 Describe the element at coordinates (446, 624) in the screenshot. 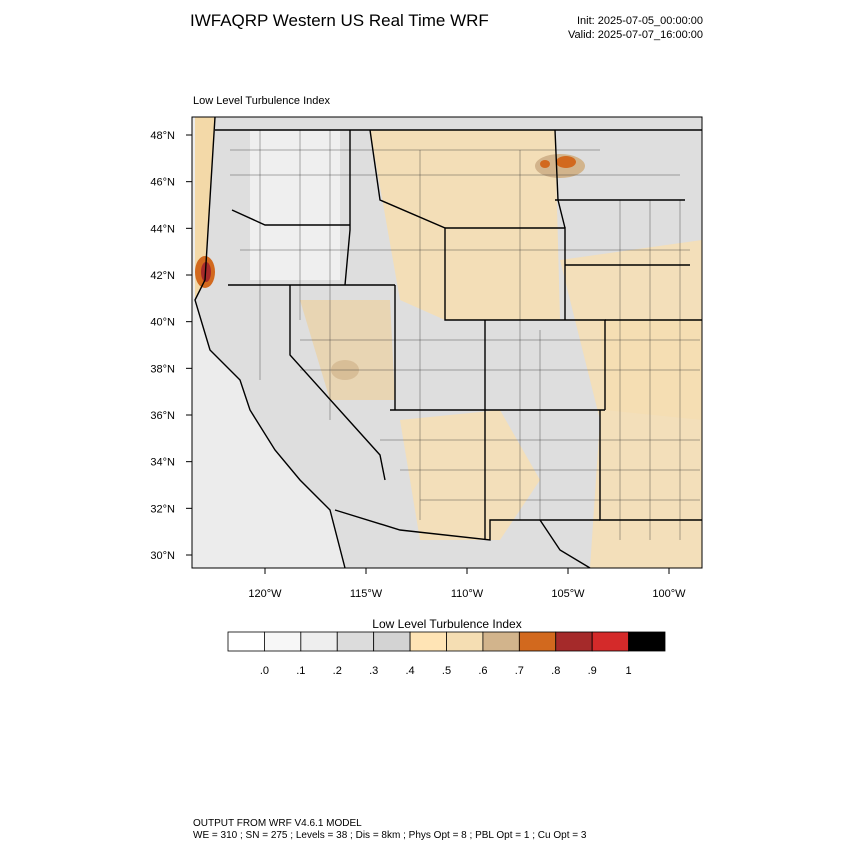

I see `colorbar-title: Low Level Turbulence Index` at that location.